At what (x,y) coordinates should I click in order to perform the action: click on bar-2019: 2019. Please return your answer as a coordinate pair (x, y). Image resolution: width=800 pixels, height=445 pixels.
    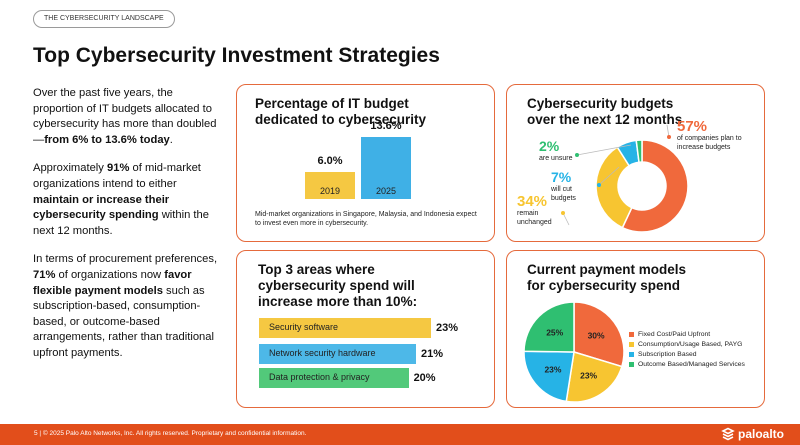
    Looking at the image, I should click on (330, 185).